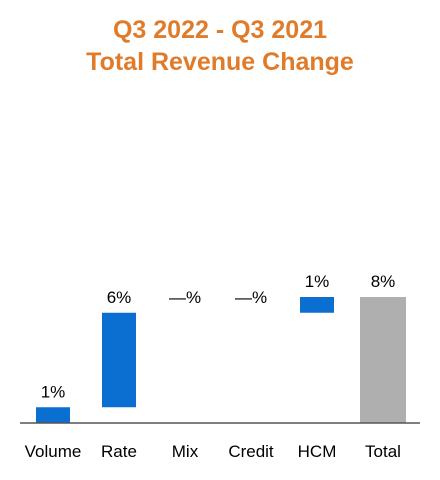 The height and width of the screenshot is (480, 440). I want to click on bar-rate, so click(119, 360).